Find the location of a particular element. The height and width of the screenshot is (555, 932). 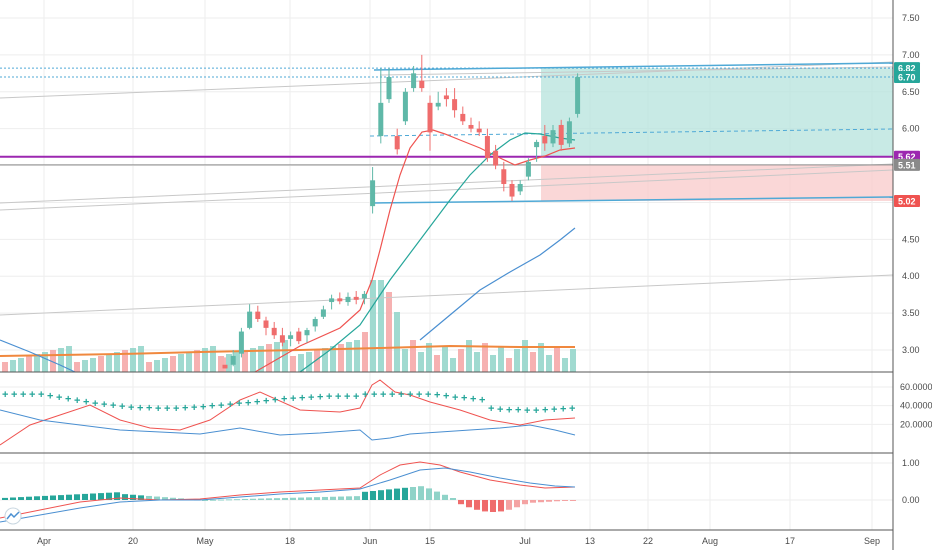

x-tick-label: May is located at coordinates (205, 541).